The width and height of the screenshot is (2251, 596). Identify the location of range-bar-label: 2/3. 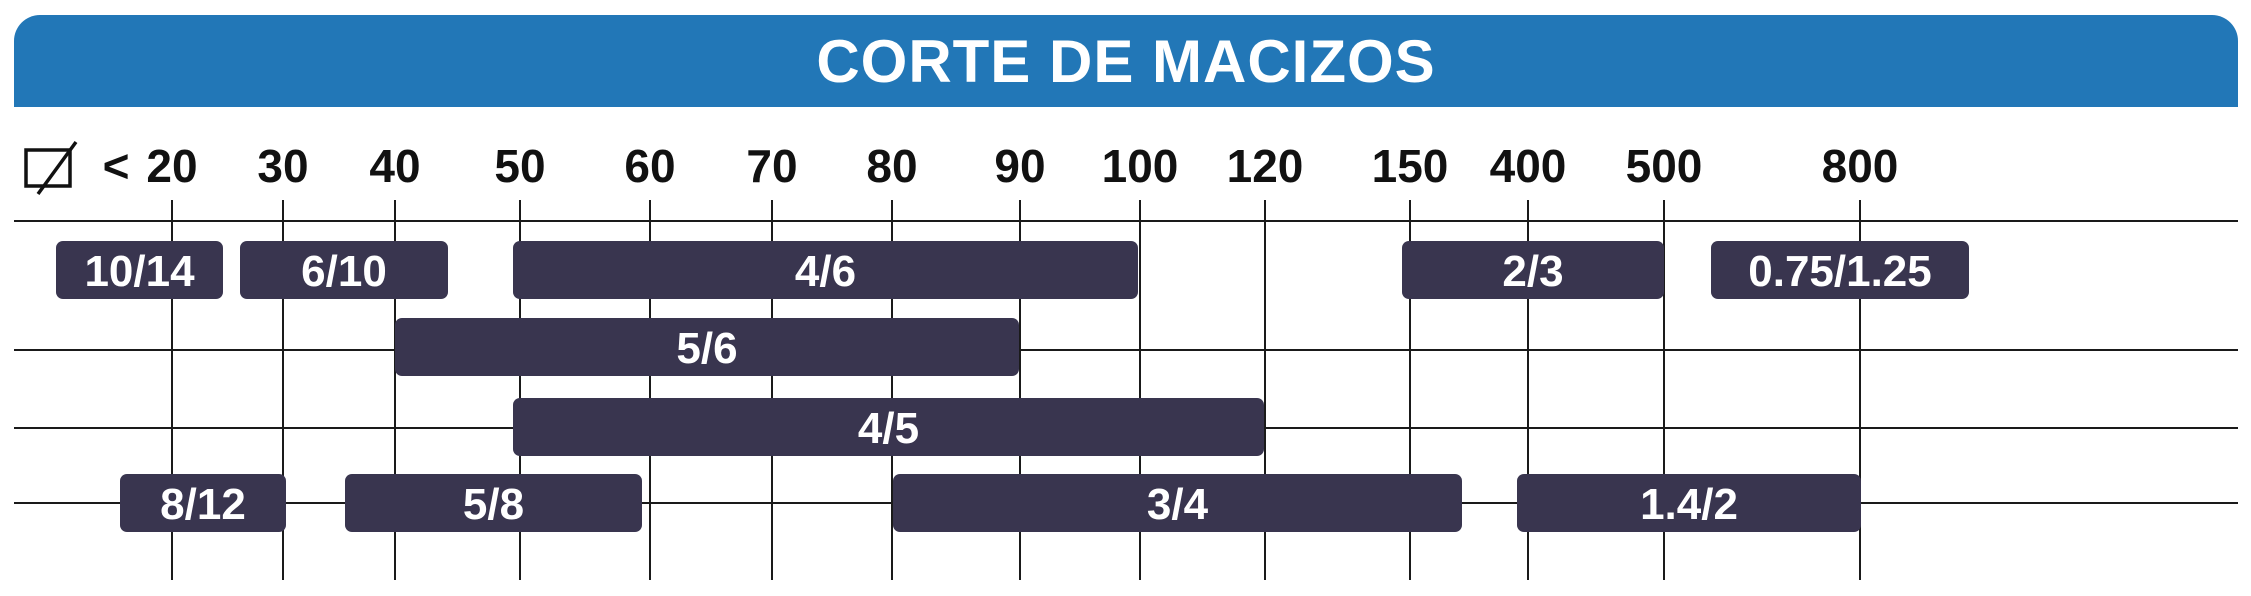
(1532, 271).